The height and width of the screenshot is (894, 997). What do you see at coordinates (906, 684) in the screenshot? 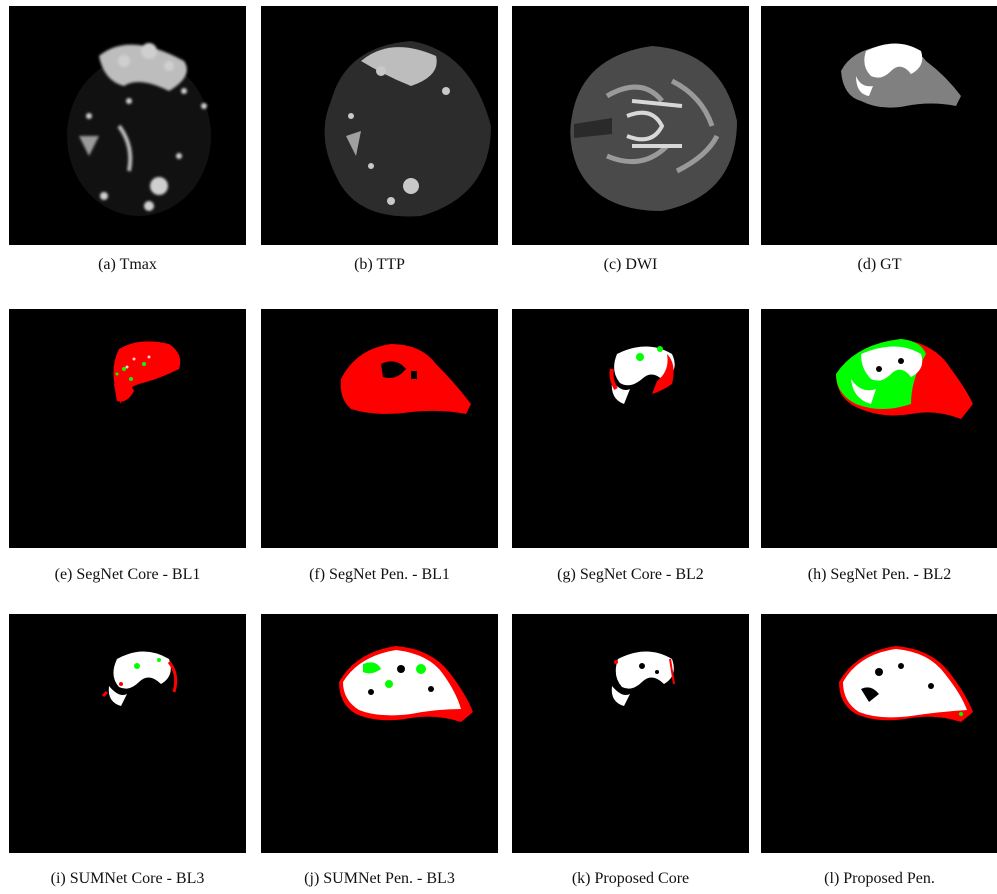
I see `proposed-pen-overlay` at bounding box center [906, 684].